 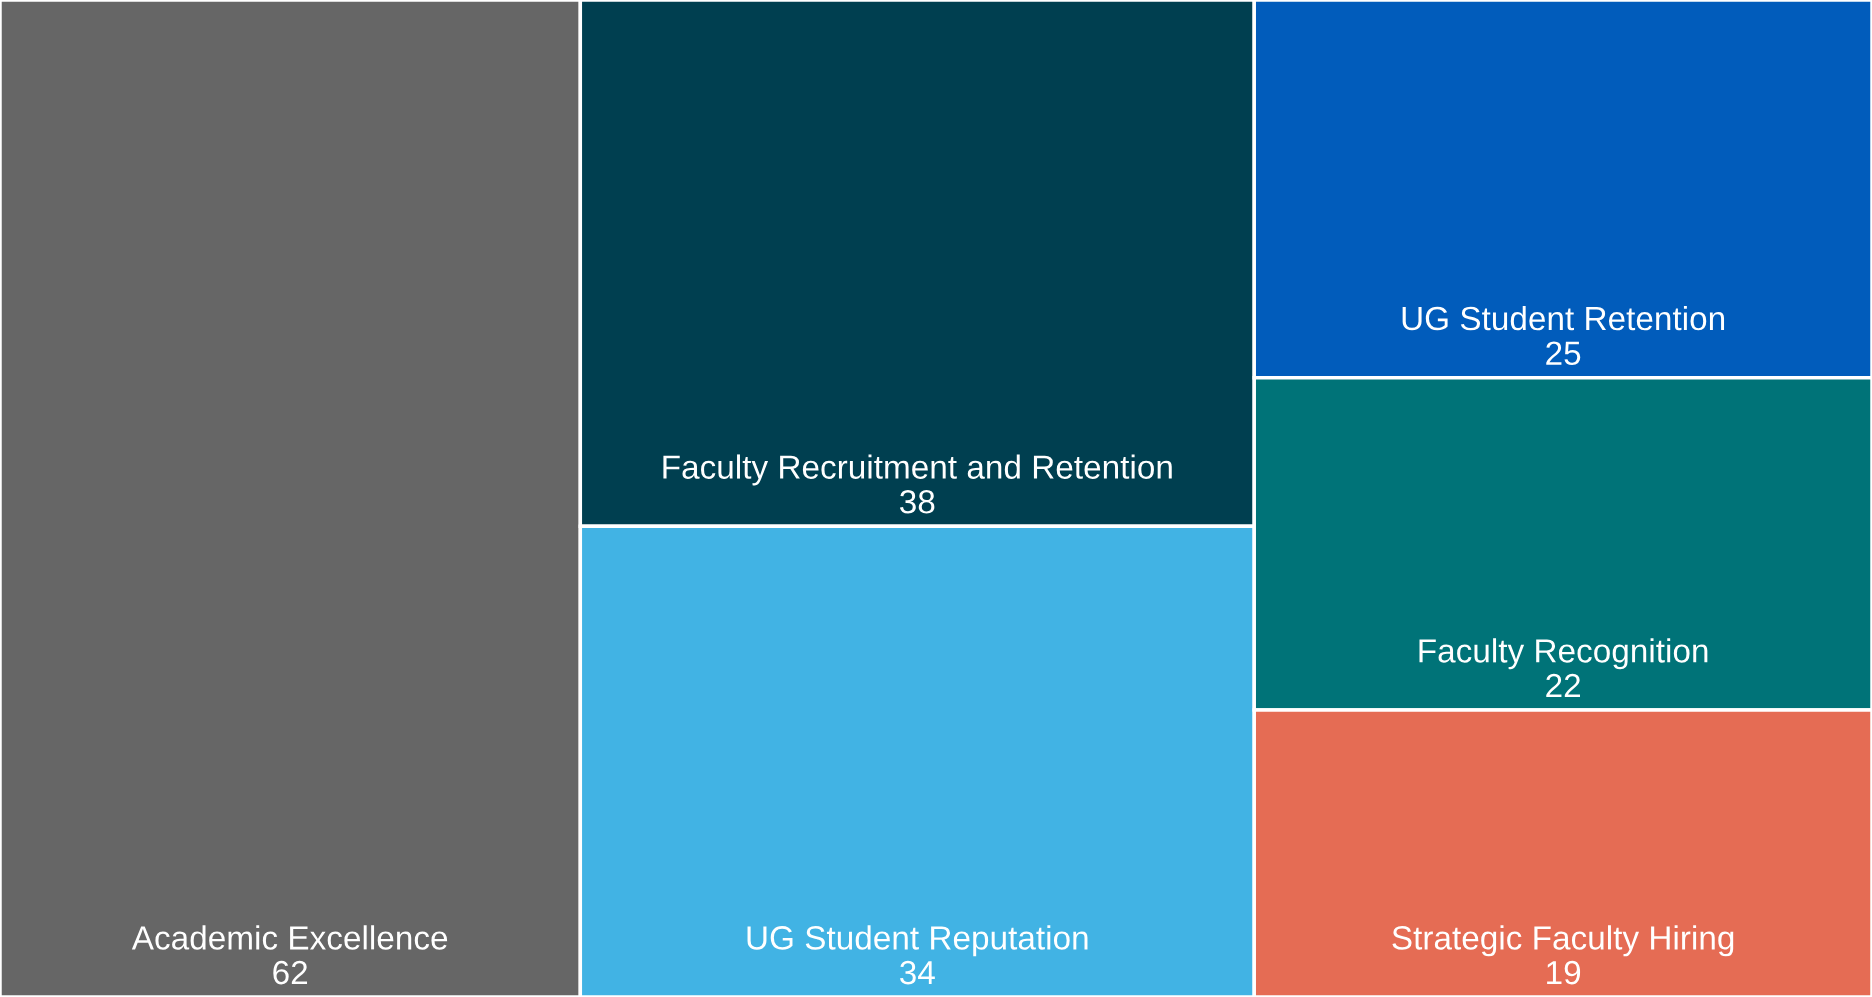 I want to click on data-label: 38, so click(x=917, y=502).